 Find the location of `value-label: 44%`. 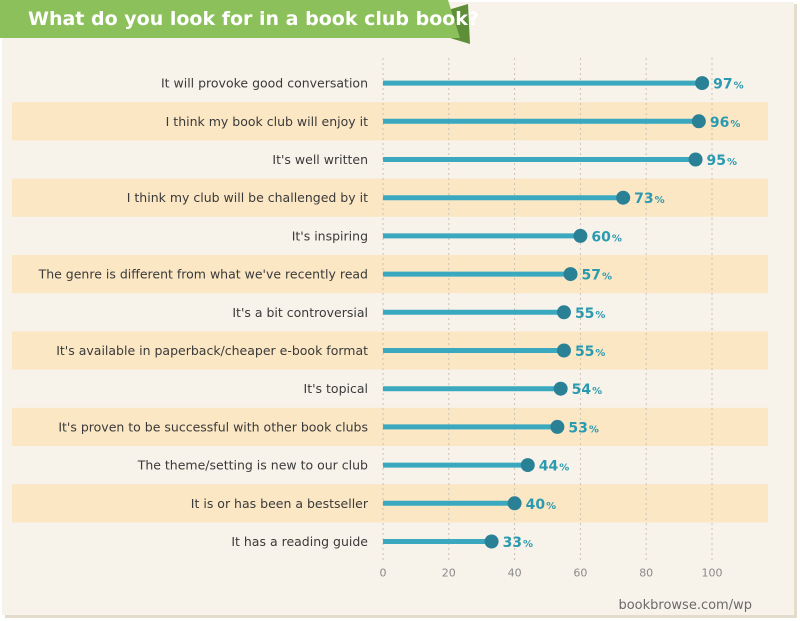

value-label: 44% is located at coordinates (554, 467).